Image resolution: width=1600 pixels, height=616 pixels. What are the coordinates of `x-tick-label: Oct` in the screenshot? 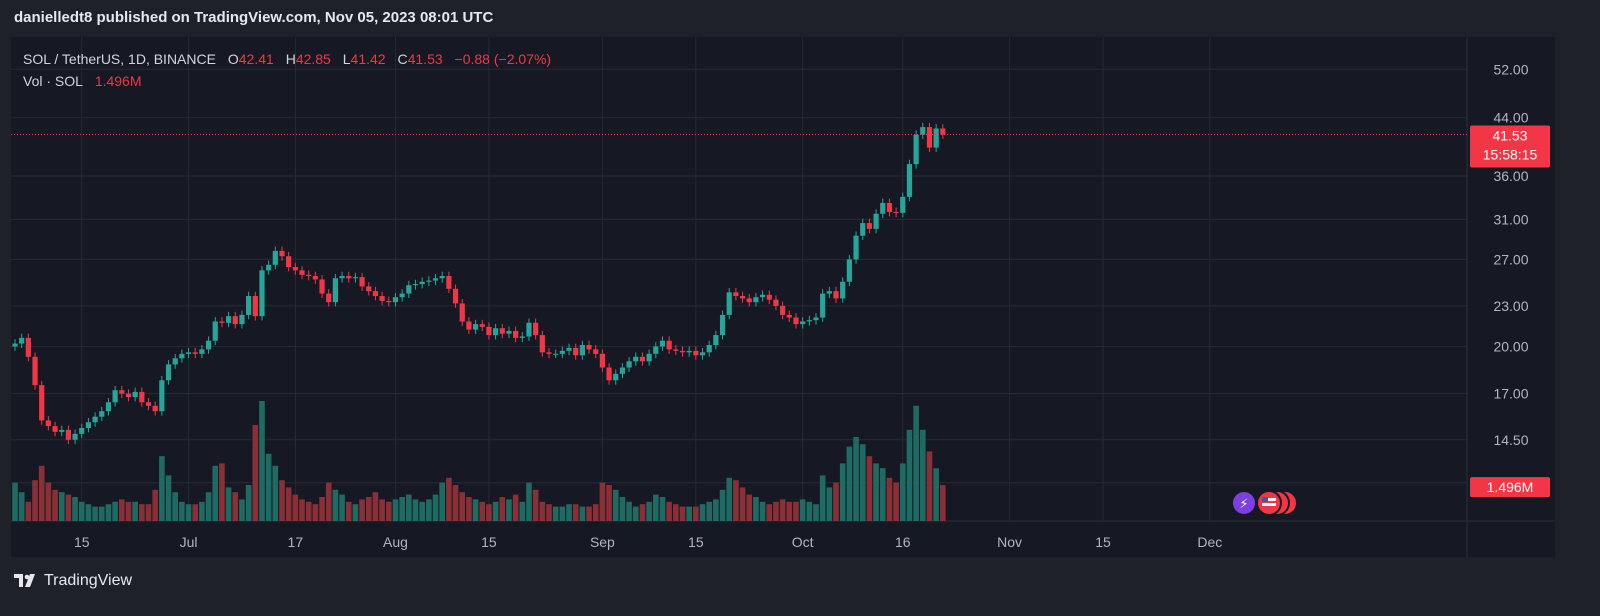 It's located at (803, 542).